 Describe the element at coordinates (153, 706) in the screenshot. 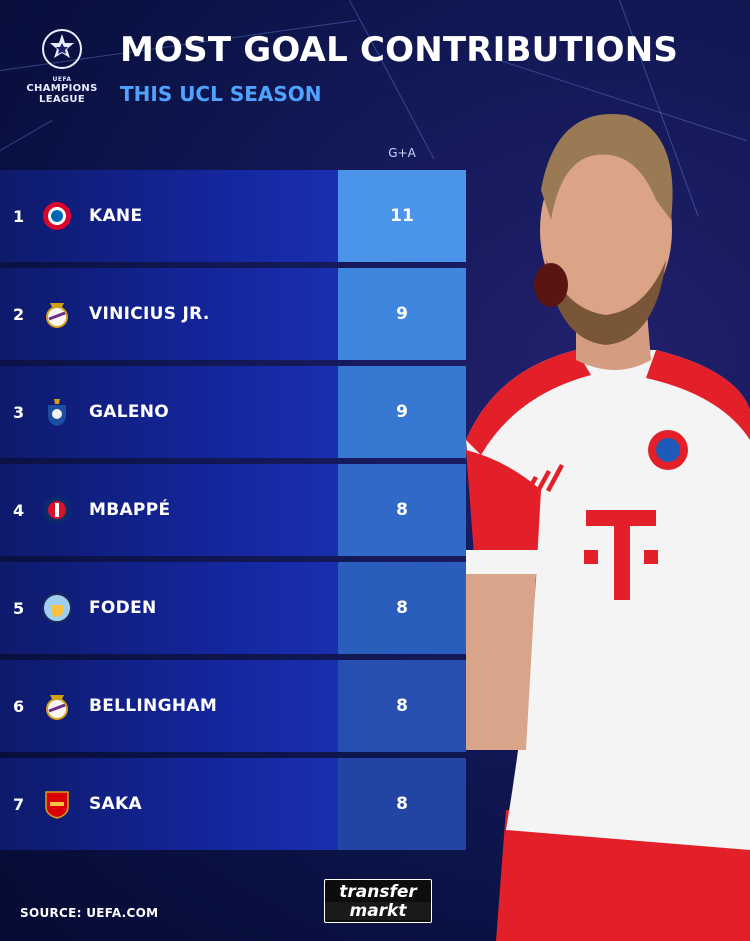

I see `row-player-name: BELLINGHAM` at that location.